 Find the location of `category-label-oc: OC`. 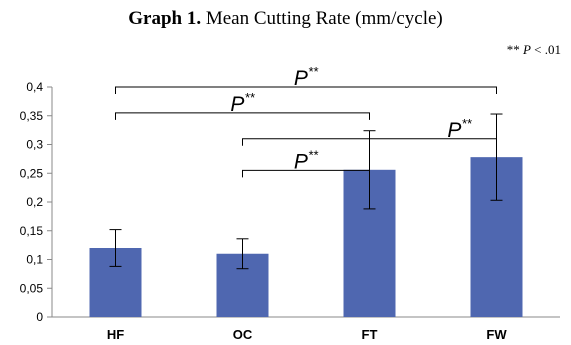

category-label-oc: OC is located at coordinates (243, 334).